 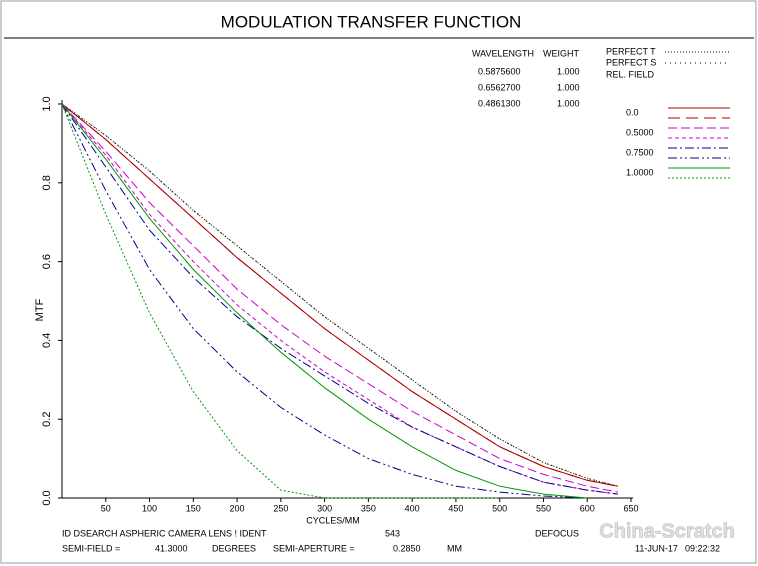 I want to click on x-tick-label: 50, so click(x=106, y=508).